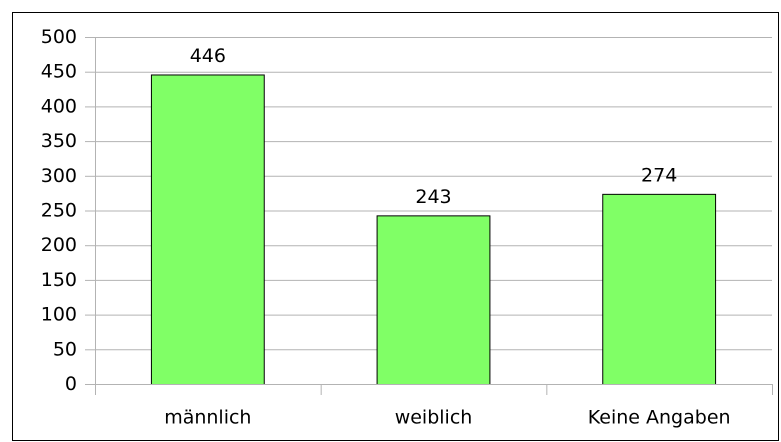 This screenshot has height=442, width=781. What do you see at coordinates (59, 211) in the screenshot?
I see `y-tick-label: 250` at bounding box center [59, 211].